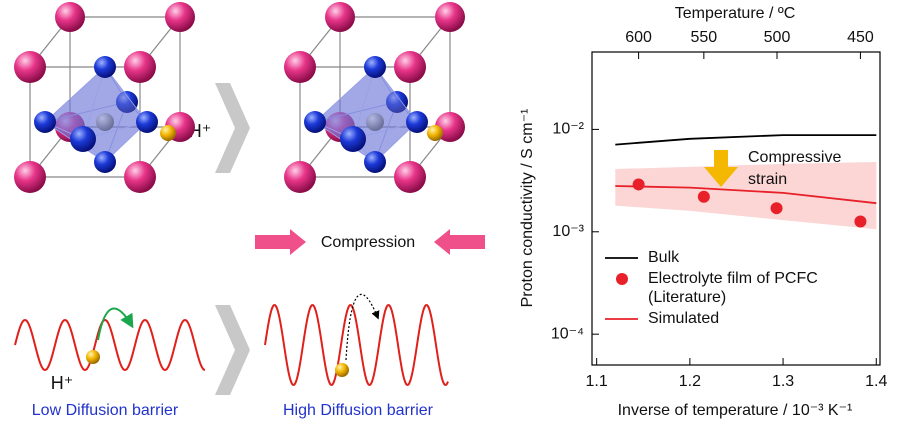 This screenshot has height=429, width=900. Describe the element at coordinates (687, 297) in the screenshot. I see `legend-label: (Literature)` at that location.